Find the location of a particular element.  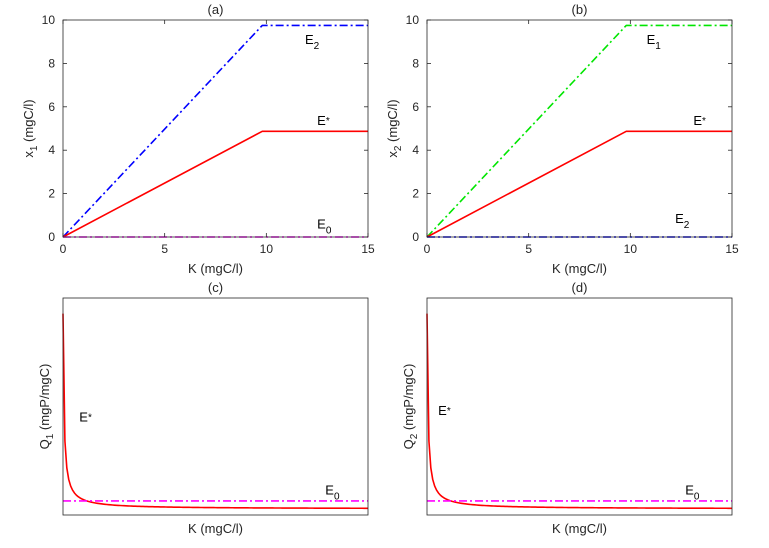

panel-title: (b) is located at coordinates (580, 9).